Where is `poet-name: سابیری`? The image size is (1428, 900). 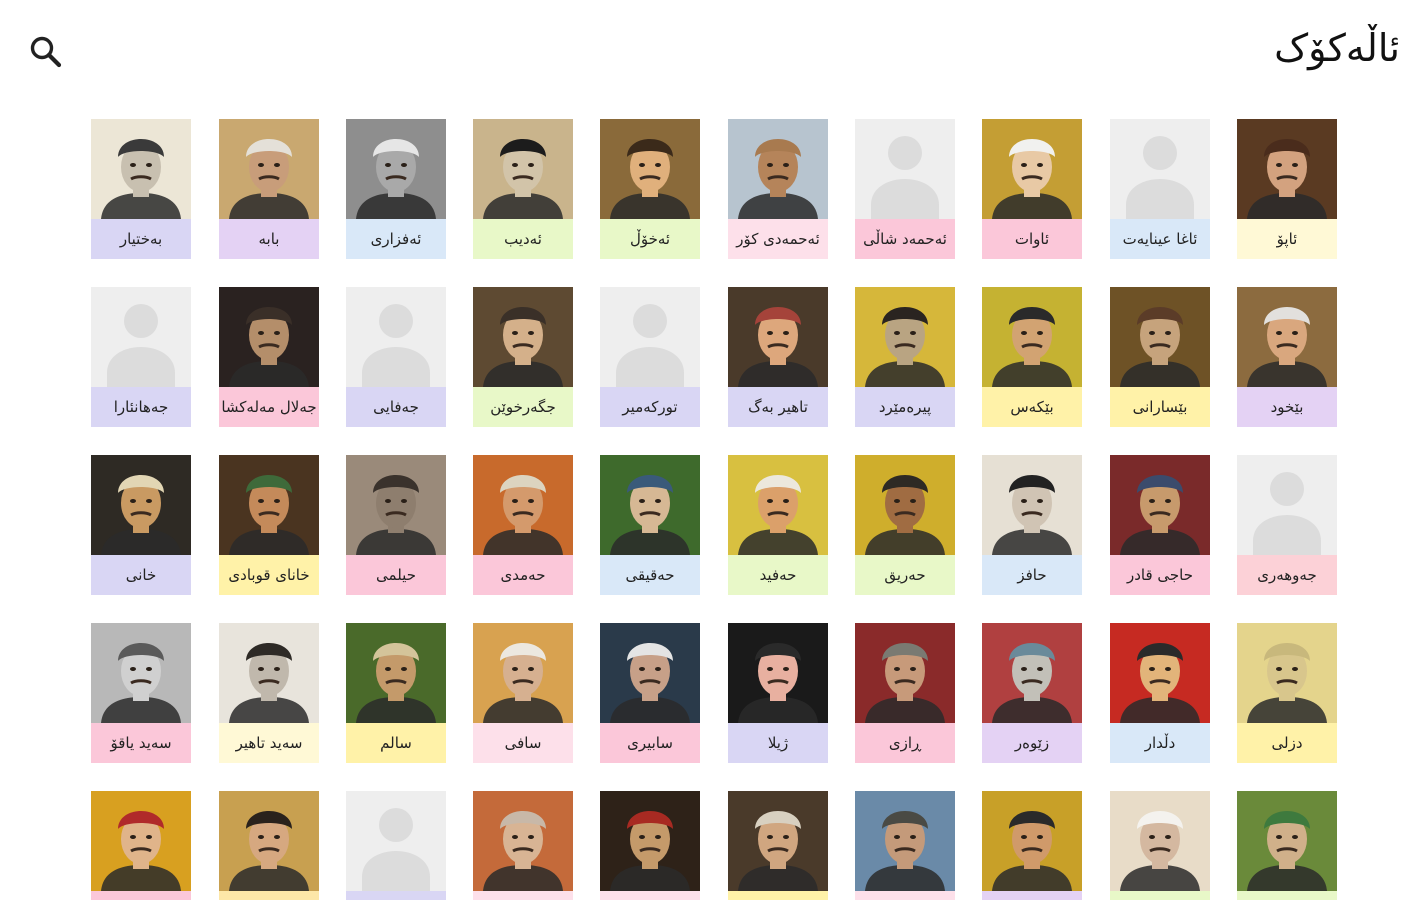
poet-name: سابیری is located at coordinates (650, 743).